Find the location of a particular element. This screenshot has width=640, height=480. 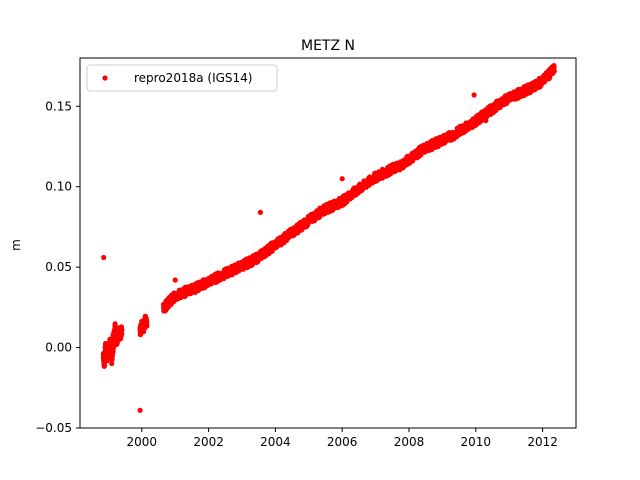

y-tick-label: 0.10 is located at coordinates (58, 187).